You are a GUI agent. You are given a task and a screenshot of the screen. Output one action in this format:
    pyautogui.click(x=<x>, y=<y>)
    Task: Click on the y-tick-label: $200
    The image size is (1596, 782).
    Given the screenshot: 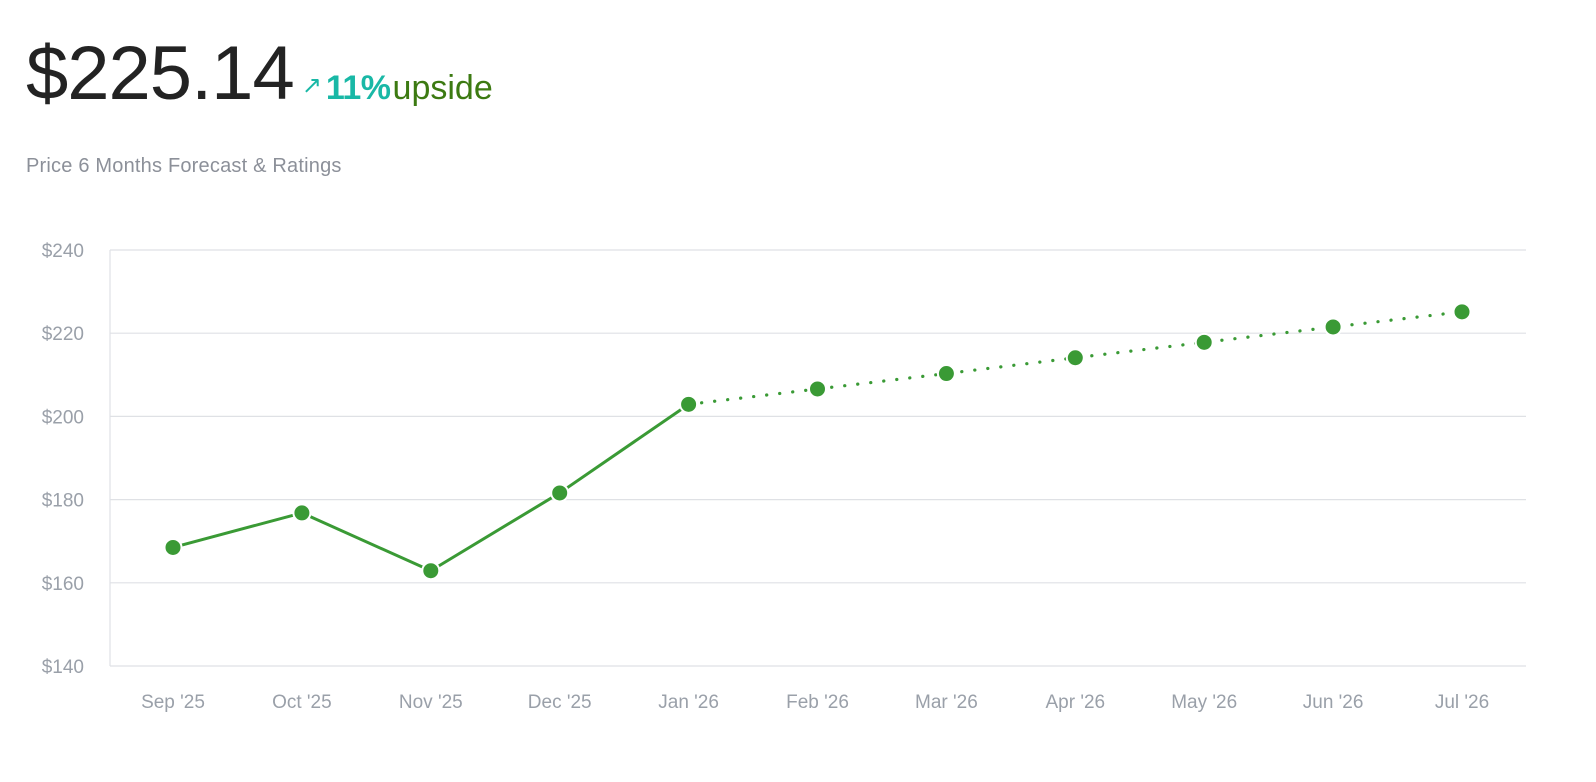 What is the action you would take?
    pyautogui.click(x=63, y=417)
    